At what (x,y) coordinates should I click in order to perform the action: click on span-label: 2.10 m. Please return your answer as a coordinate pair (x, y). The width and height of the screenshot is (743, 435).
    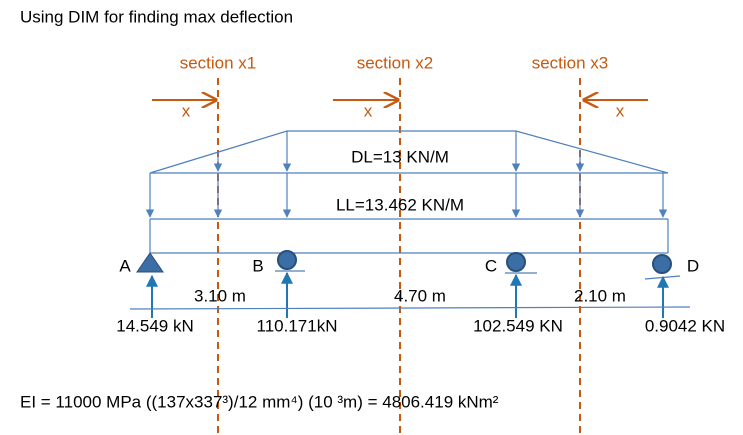
    Looking at the image, I should click on (600, 295).